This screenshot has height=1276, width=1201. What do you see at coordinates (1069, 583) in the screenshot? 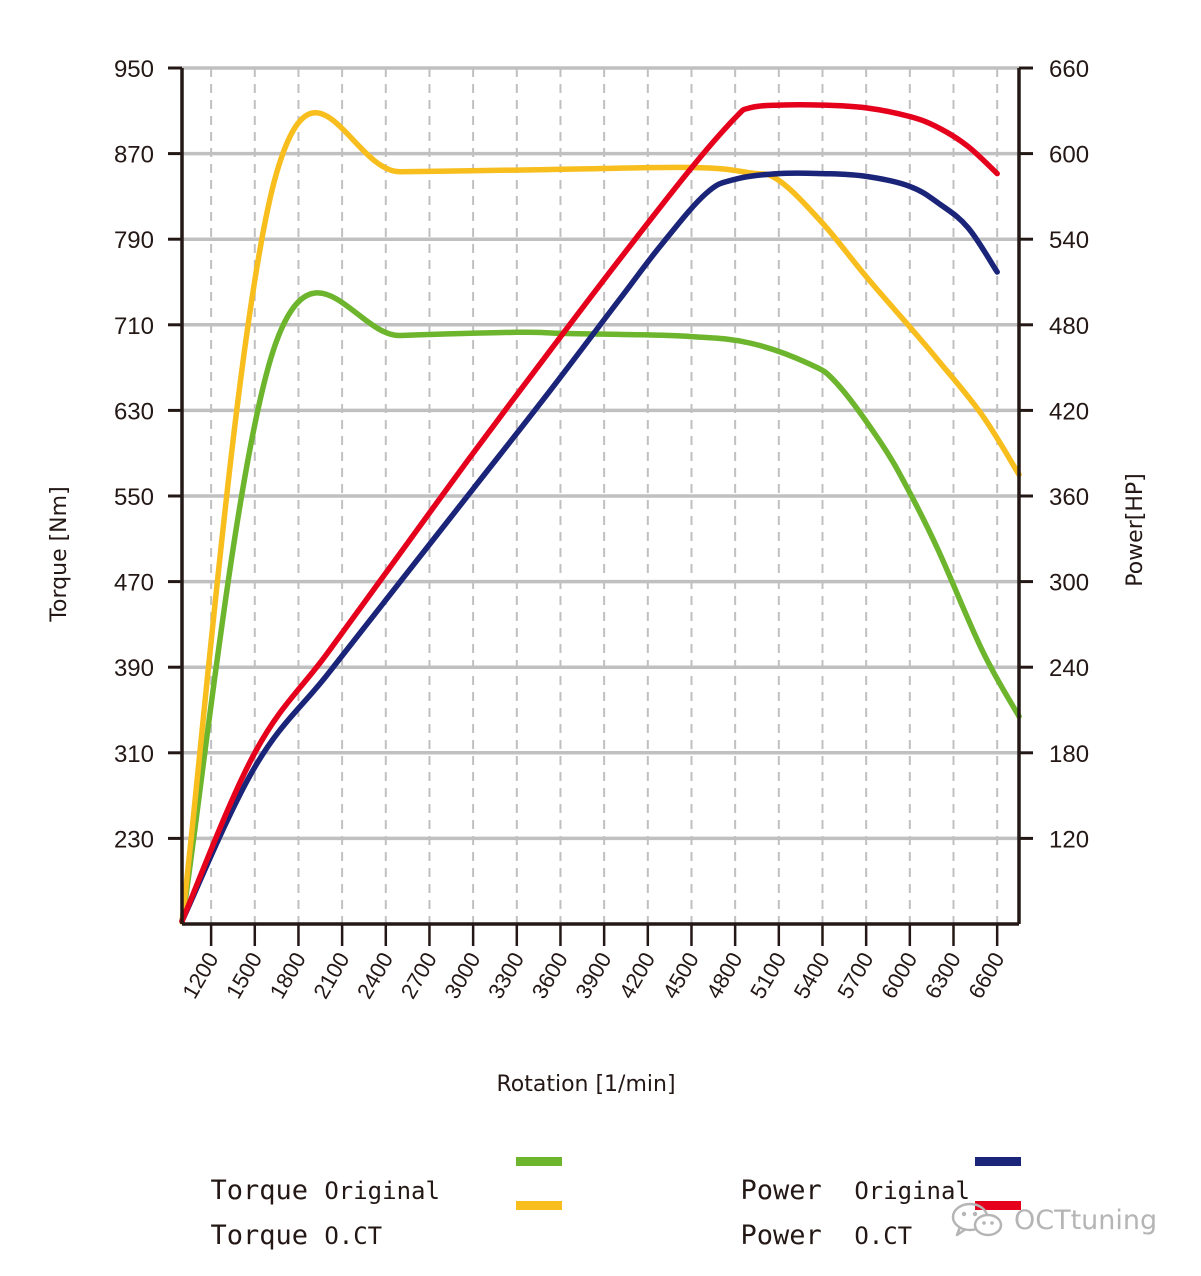
I see `y-right-tick-label: 300` at bounding box center [1069, 583].